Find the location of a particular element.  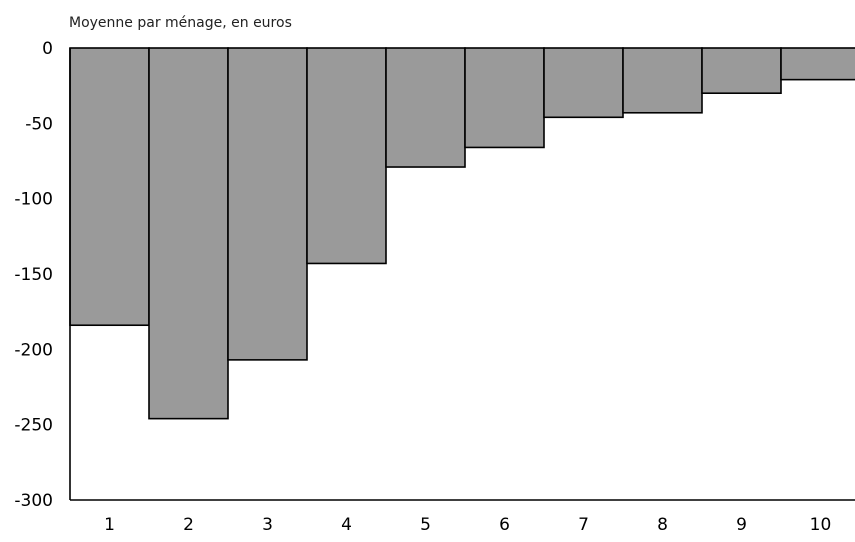

x-tick-label: 6 is located at coordinates (504, 525).